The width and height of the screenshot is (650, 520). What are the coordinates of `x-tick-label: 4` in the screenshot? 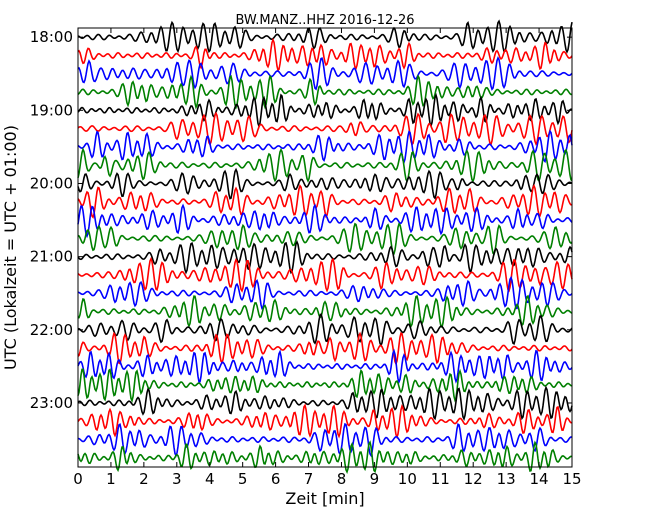 It's located at (210, 479).